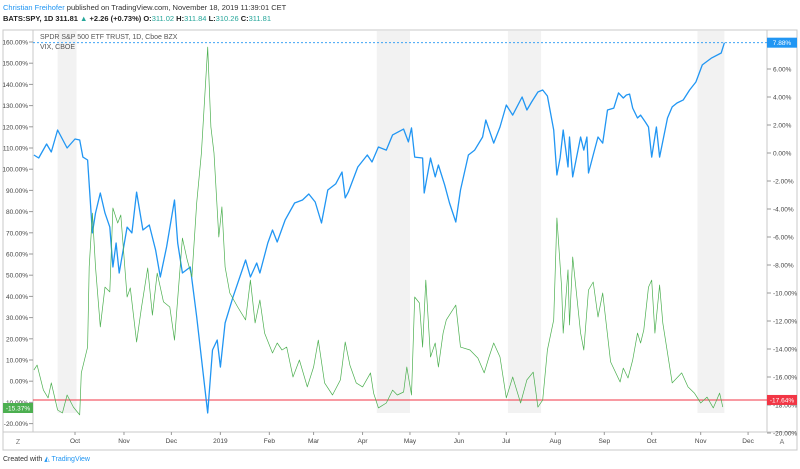  Describe the element at coordinates (109, 37) in the screenshot. I see `legend-spy: SPDR S&P 500 ETF TRUST, 1D, Cboe BZX` at that location.